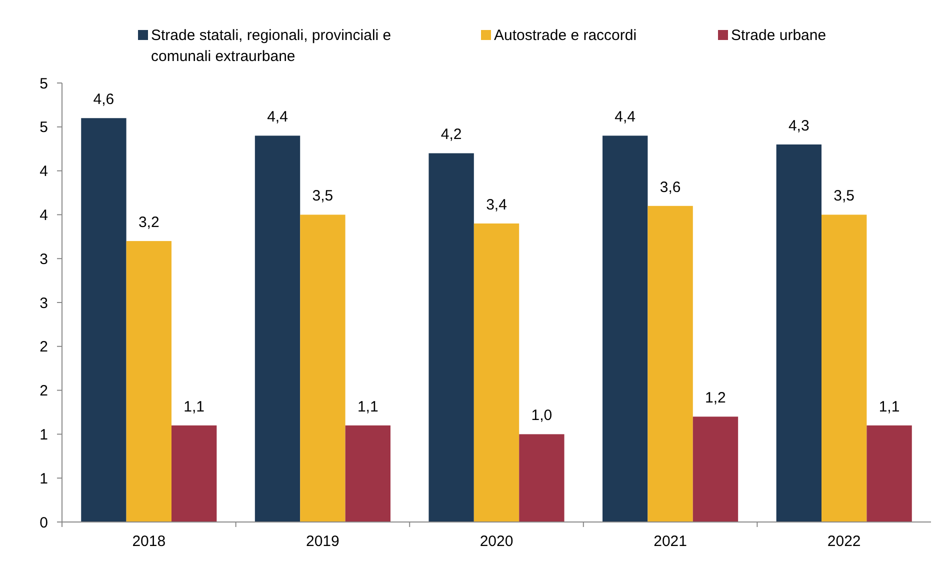  I want to click on data-label: 1,0, so click(541, 415).